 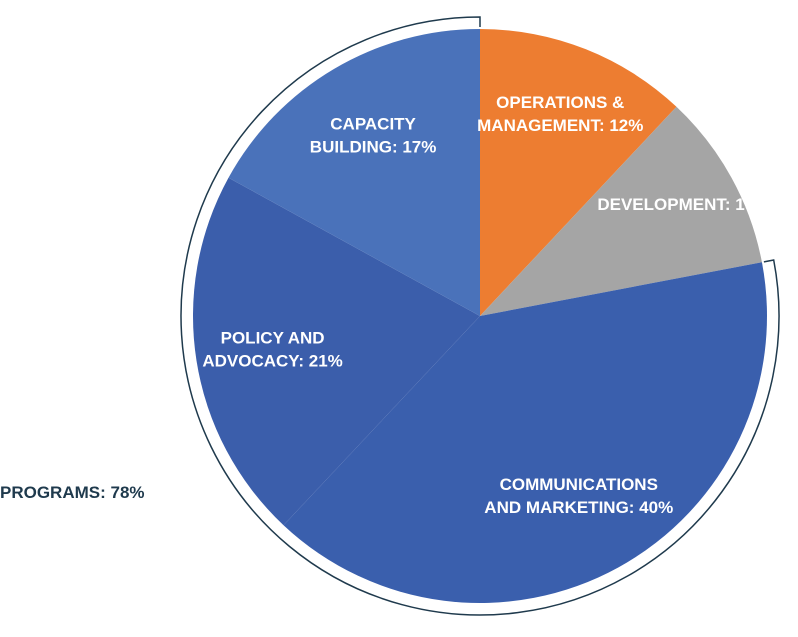 I want to click on slice-label: COMMUNICATIONS AND MARKETING: 40%, so click(x=578, y=496).